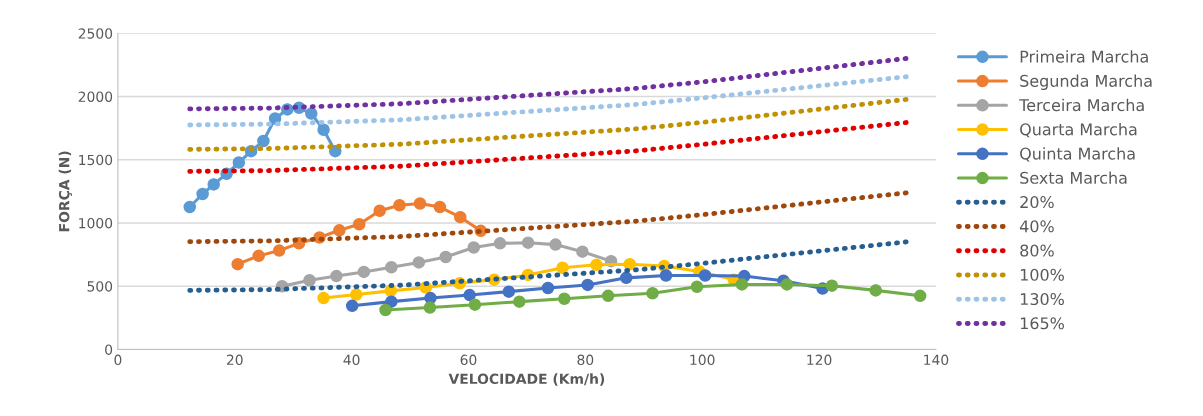  Describe the element at coordinates (1077, 154) in the screenshot. I see `legend-label: Quinta Marcha` at that location.